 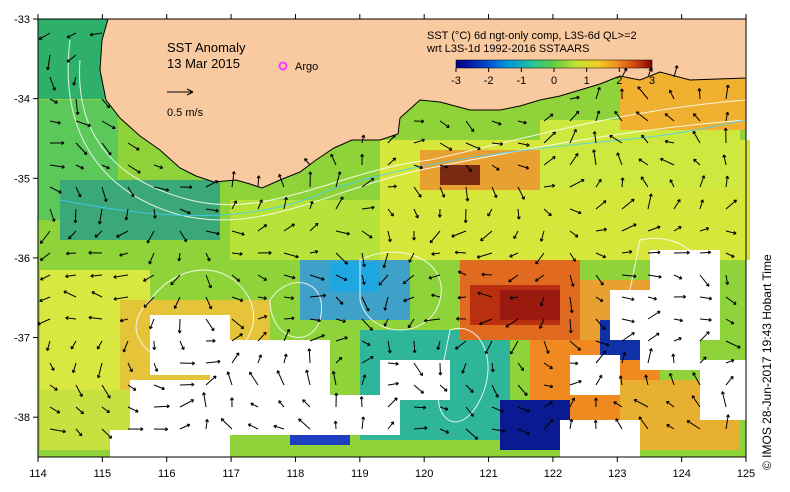 I want to click on velocity-scale: 0.5 m/s, so click(x=185, y=103).